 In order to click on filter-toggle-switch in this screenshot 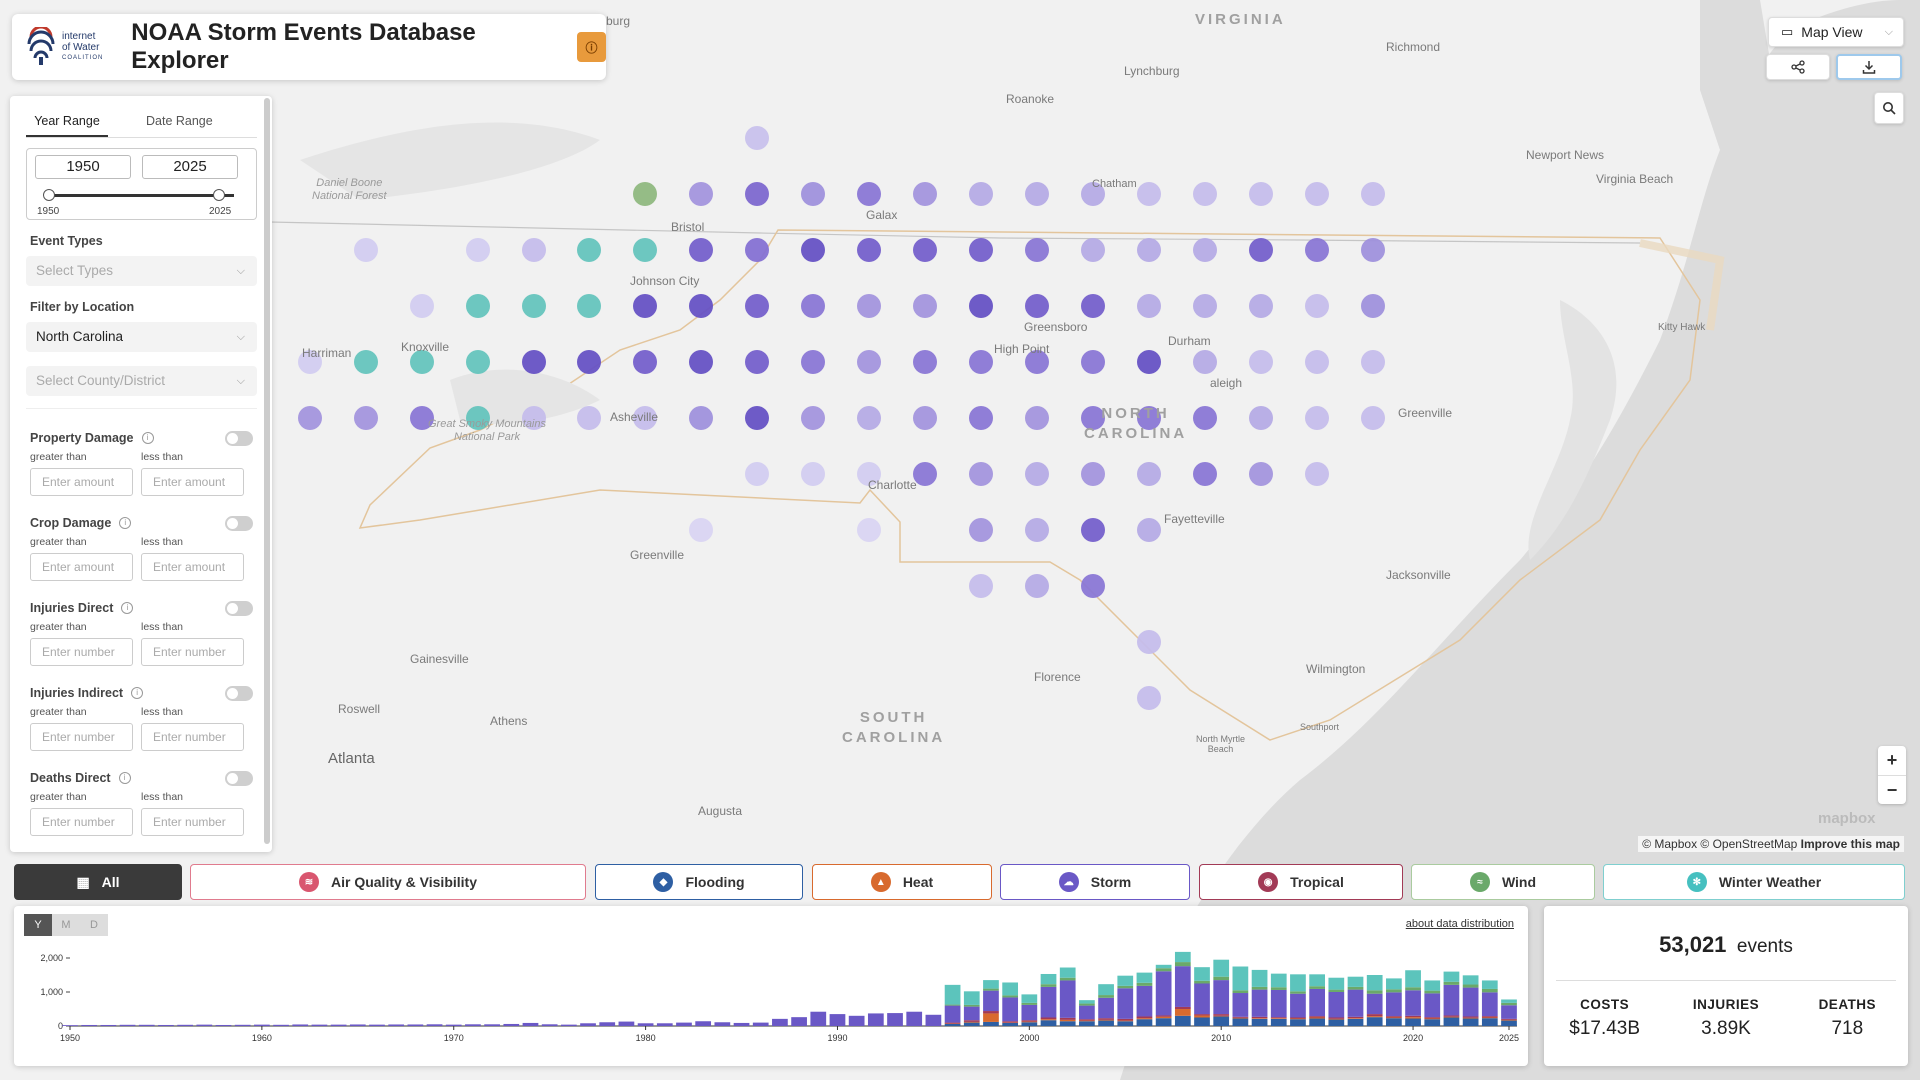, I will do `click(239, 778)`.